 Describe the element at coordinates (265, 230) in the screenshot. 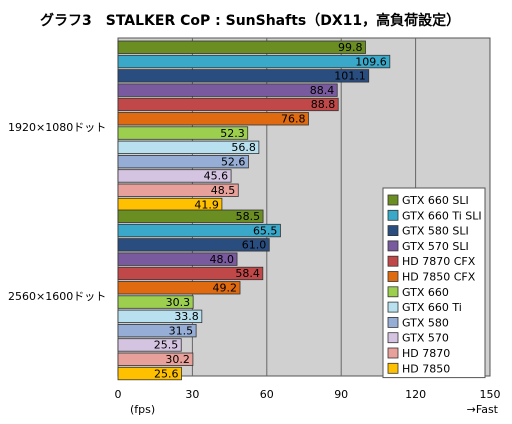

I see `value-label: 65.5` at that location.